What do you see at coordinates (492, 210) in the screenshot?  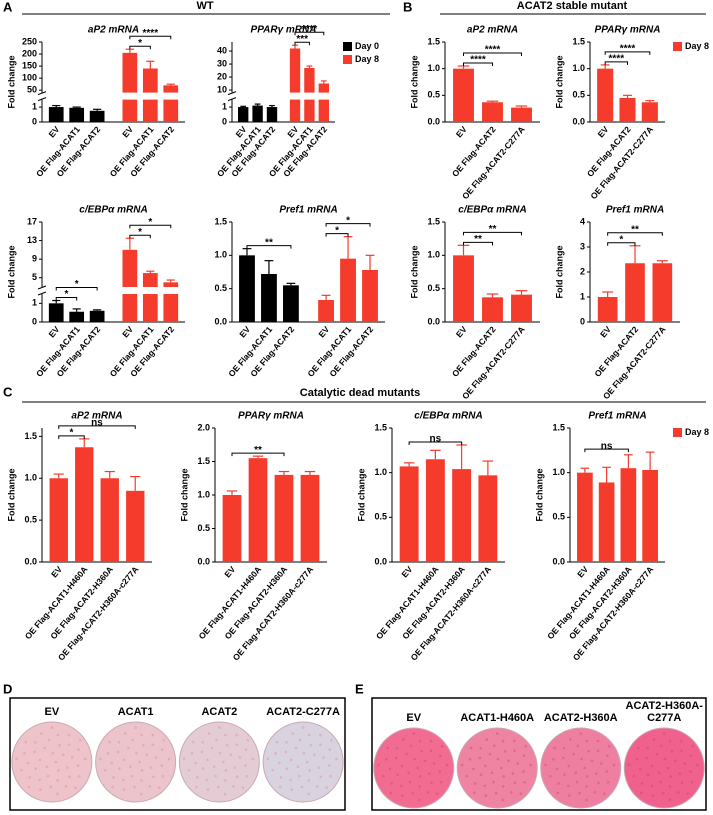 I see `chart-title: c/EBPα mRNA` at bounding box center [492, 210].